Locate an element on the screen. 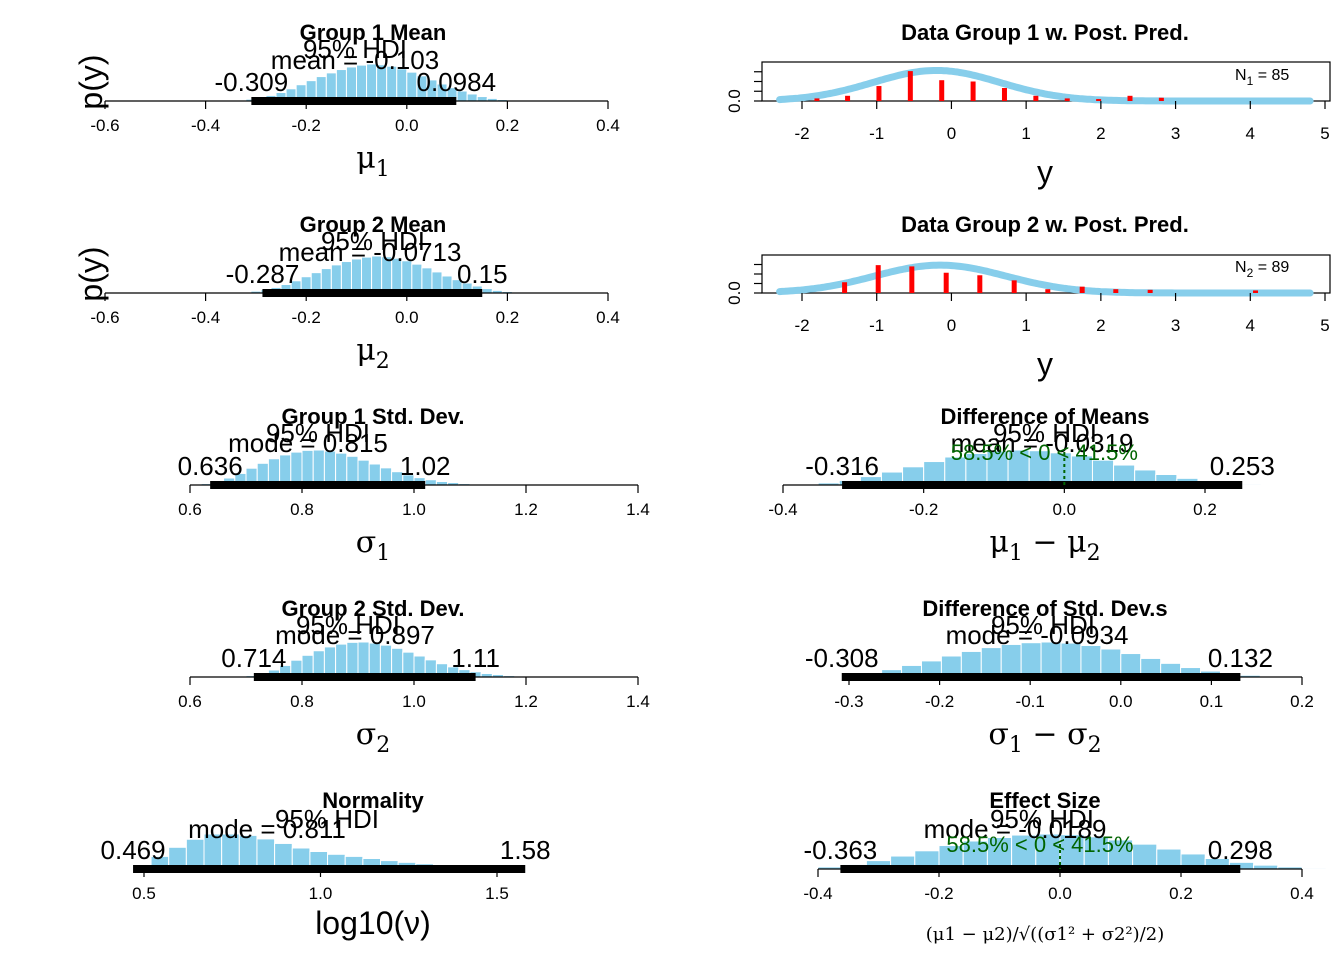 The height and width of the screenshot is (965, 1344). x-axis-label: σ2 is located at coordinates (373, 737).